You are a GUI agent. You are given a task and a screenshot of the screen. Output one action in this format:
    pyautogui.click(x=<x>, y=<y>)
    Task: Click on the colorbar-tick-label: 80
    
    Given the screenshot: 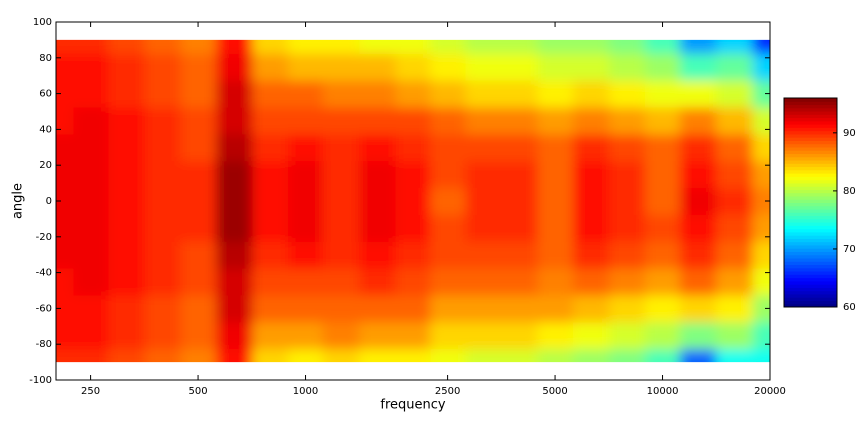 What is the action you would take?
    pyautogui.click(x=849, y=191)
    